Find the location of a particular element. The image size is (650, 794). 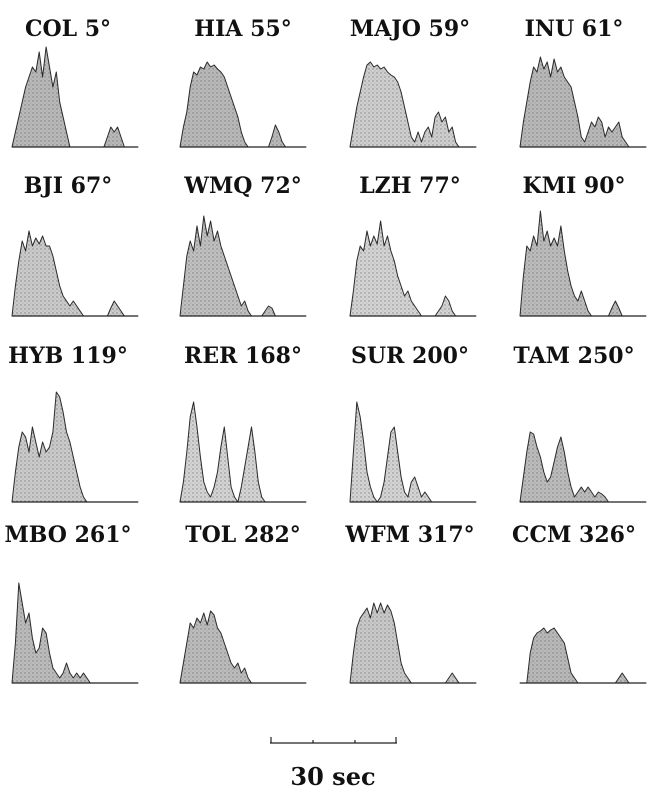

station-label: BJI 67° is located at coordinates (68, 186).